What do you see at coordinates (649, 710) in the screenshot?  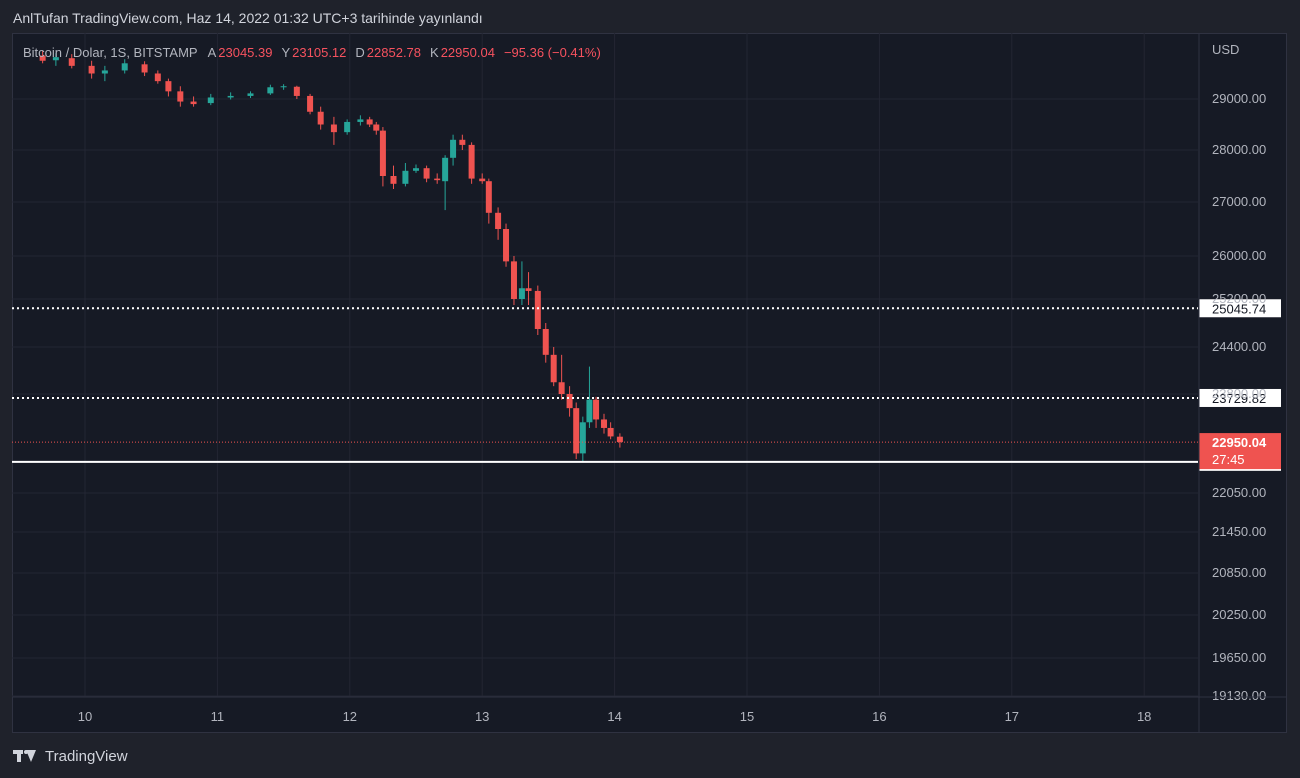 I see `time-axis: 10 11 12 13 14 15 16 17 18` at bounding box center [649, 710].